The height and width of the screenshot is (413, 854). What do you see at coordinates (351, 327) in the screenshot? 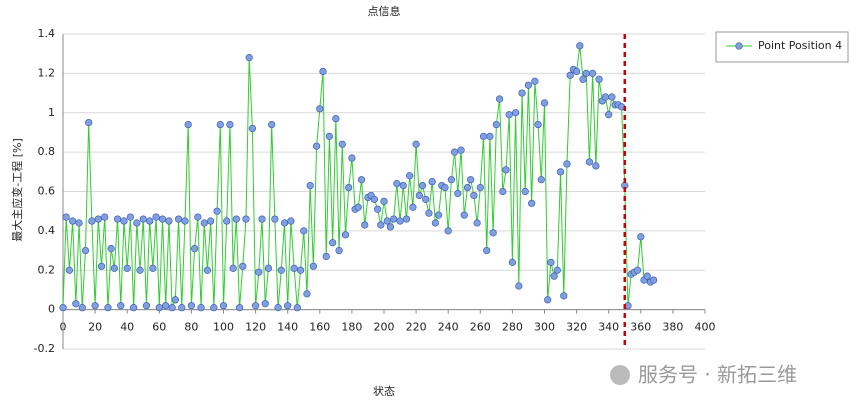
I see `x-tick-label: 180` at bounding box center [351, 327].